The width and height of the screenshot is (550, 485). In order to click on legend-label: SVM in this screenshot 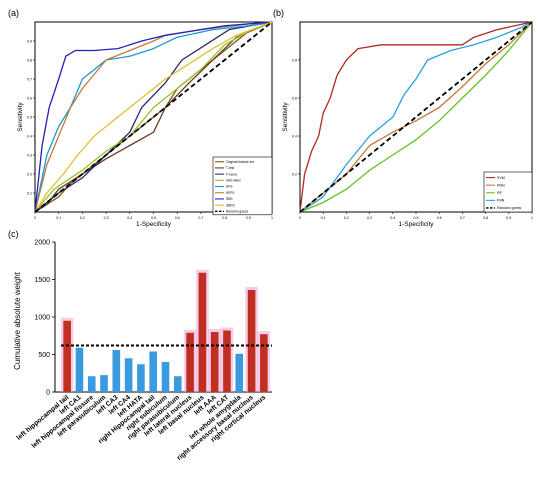, I will do `click(501, 178)`.